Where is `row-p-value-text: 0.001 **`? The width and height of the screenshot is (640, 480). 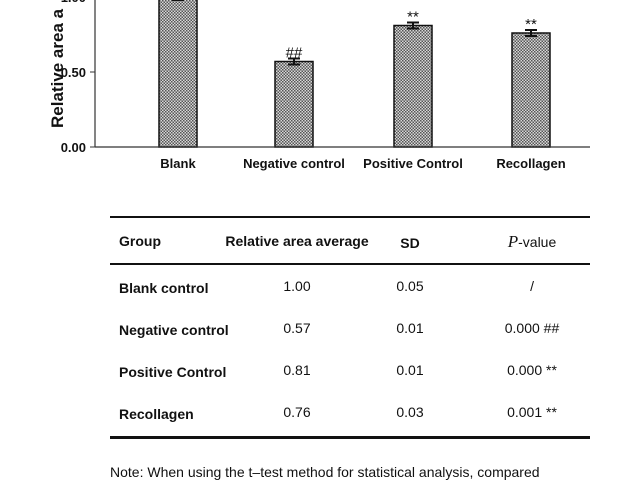 row-p-value-text: 0.001 ** is located at coordinates (532, 412).